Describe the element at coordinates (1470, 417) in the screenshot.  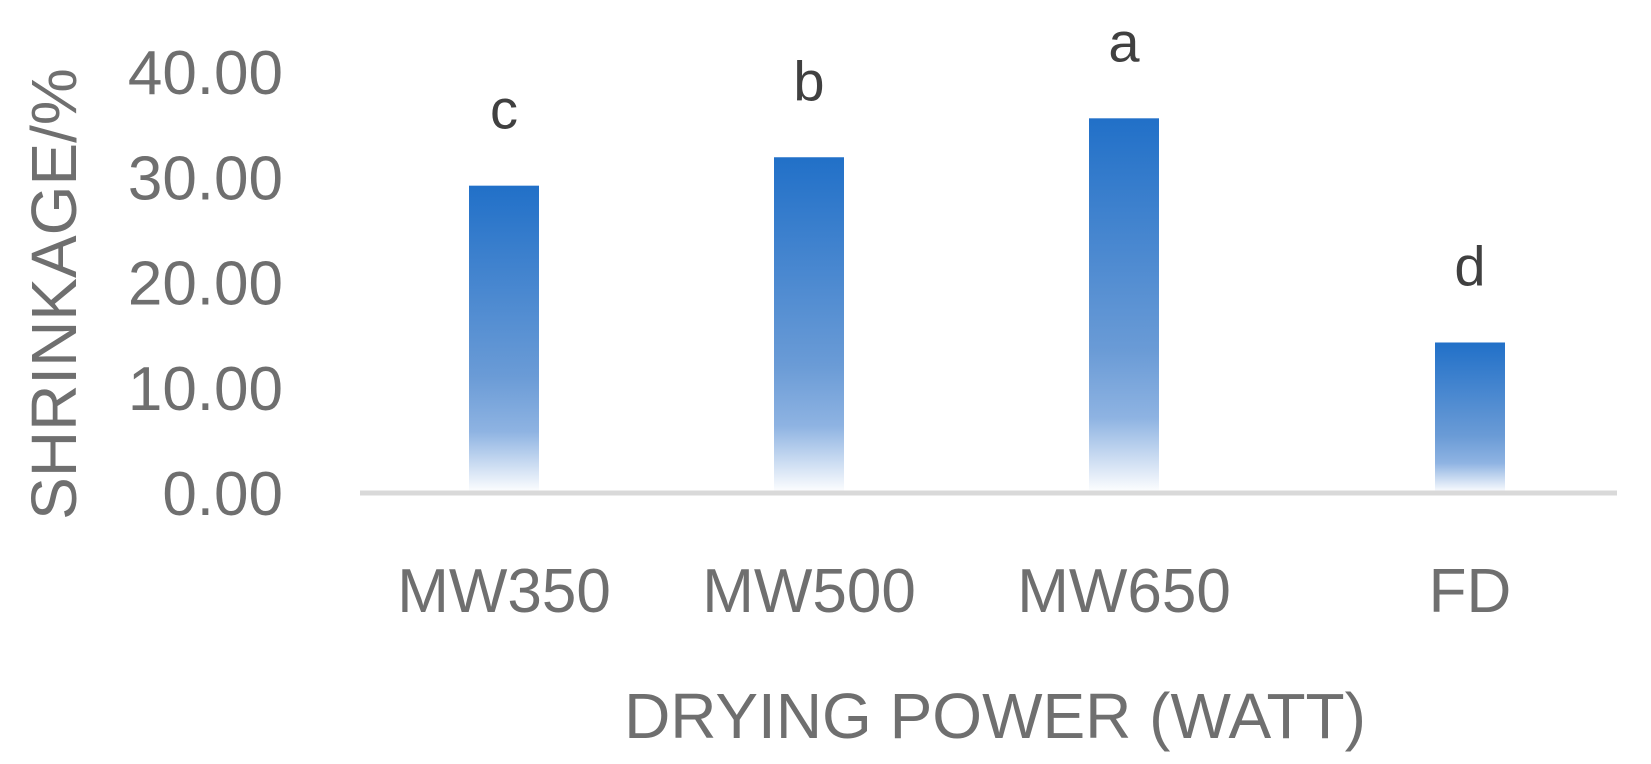
I see `bar-fd` at that location.